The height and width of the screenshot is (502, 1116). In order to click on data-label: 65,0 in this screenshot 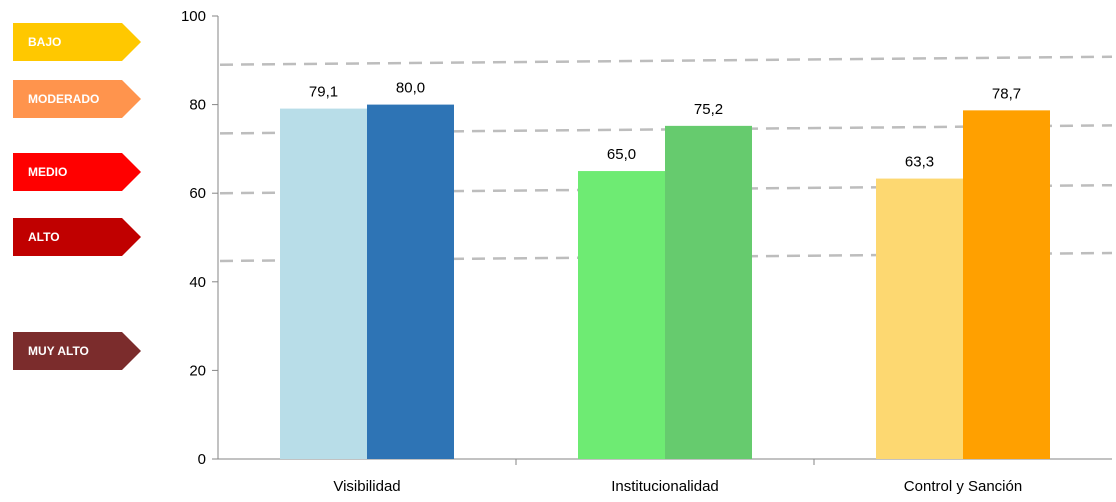, I will do `click(621, 154)`.